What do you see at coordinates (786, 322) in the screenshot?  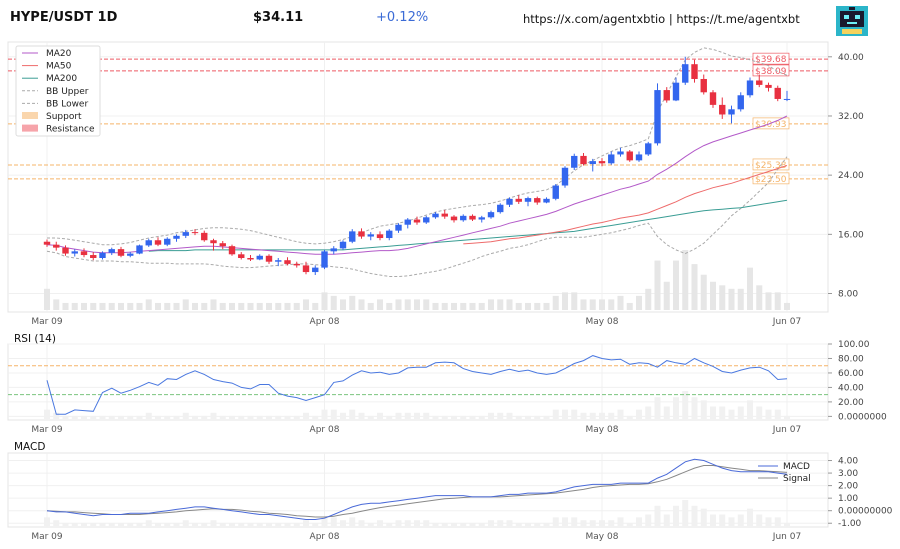 I see `x-tick-label: Jun 07` at bounding box center [786, 322].